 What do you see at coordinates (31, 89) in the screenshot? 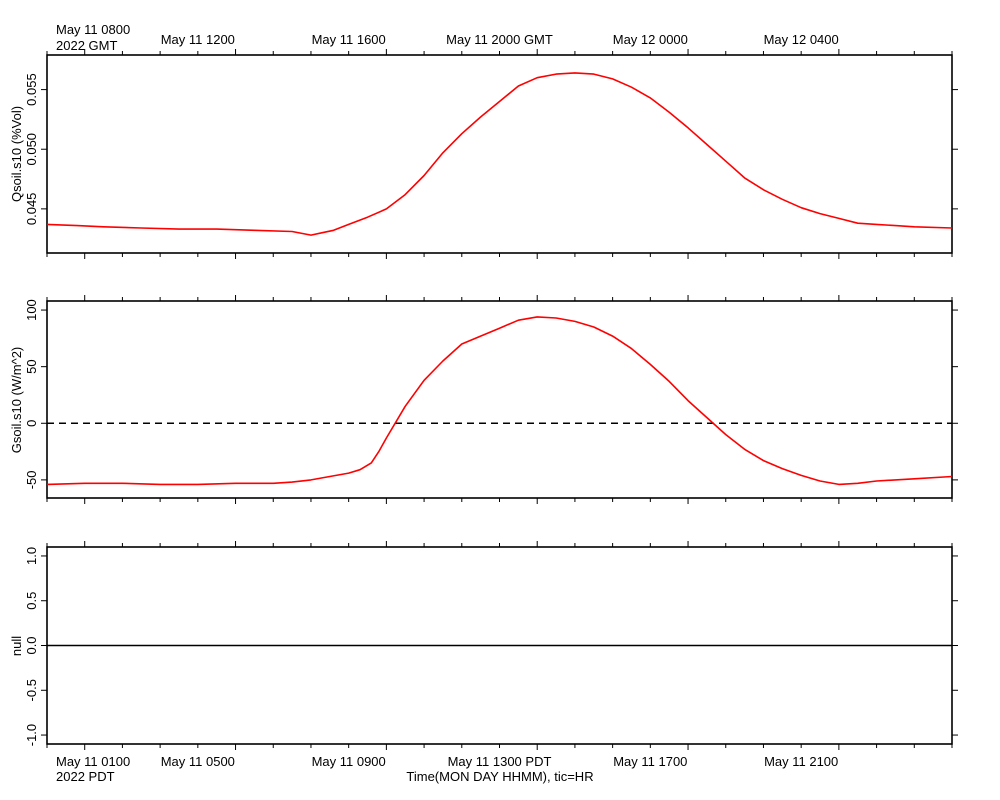
I see `y-tick-label: 0.055` at bounding box center [31, 89].